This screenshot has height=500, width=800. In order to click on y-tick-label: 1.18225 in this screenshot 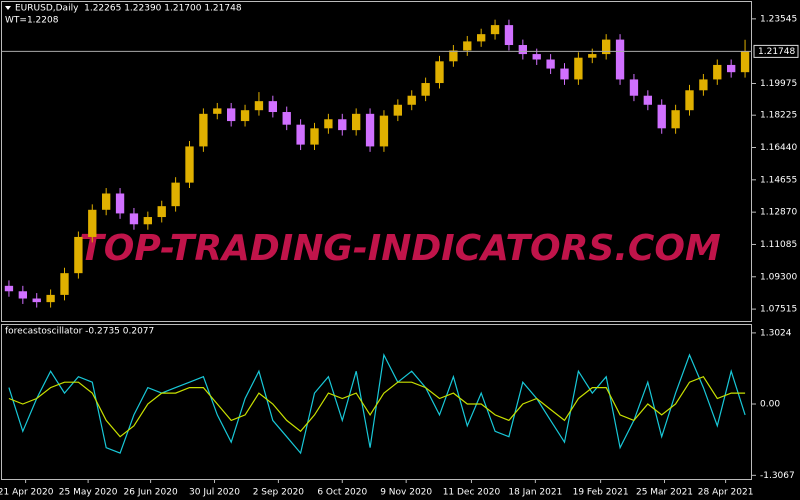, I will do `click(778, 116)`.